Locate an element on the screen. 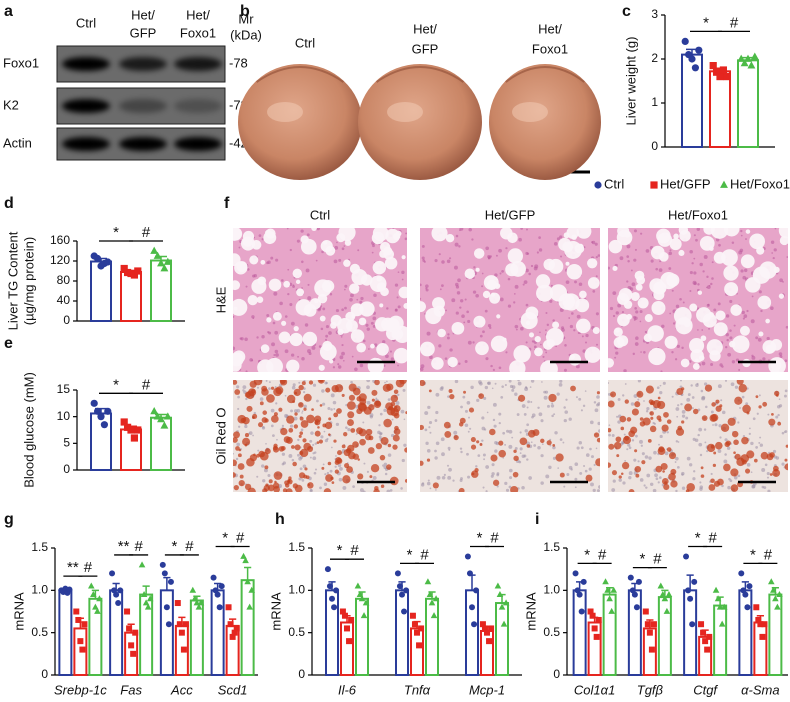 The width and height of the screenshot is (790, 702). column-label: Het/Foxo1 is located at coordinates (698, 214).